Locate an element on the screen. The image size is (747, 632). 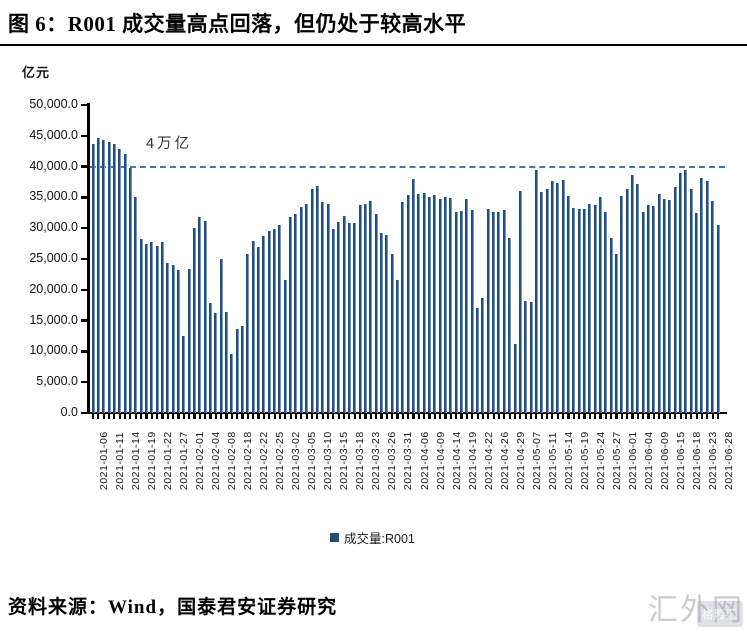
x-tick-label: 2021-01-14 is located at coordinates (136, 460).